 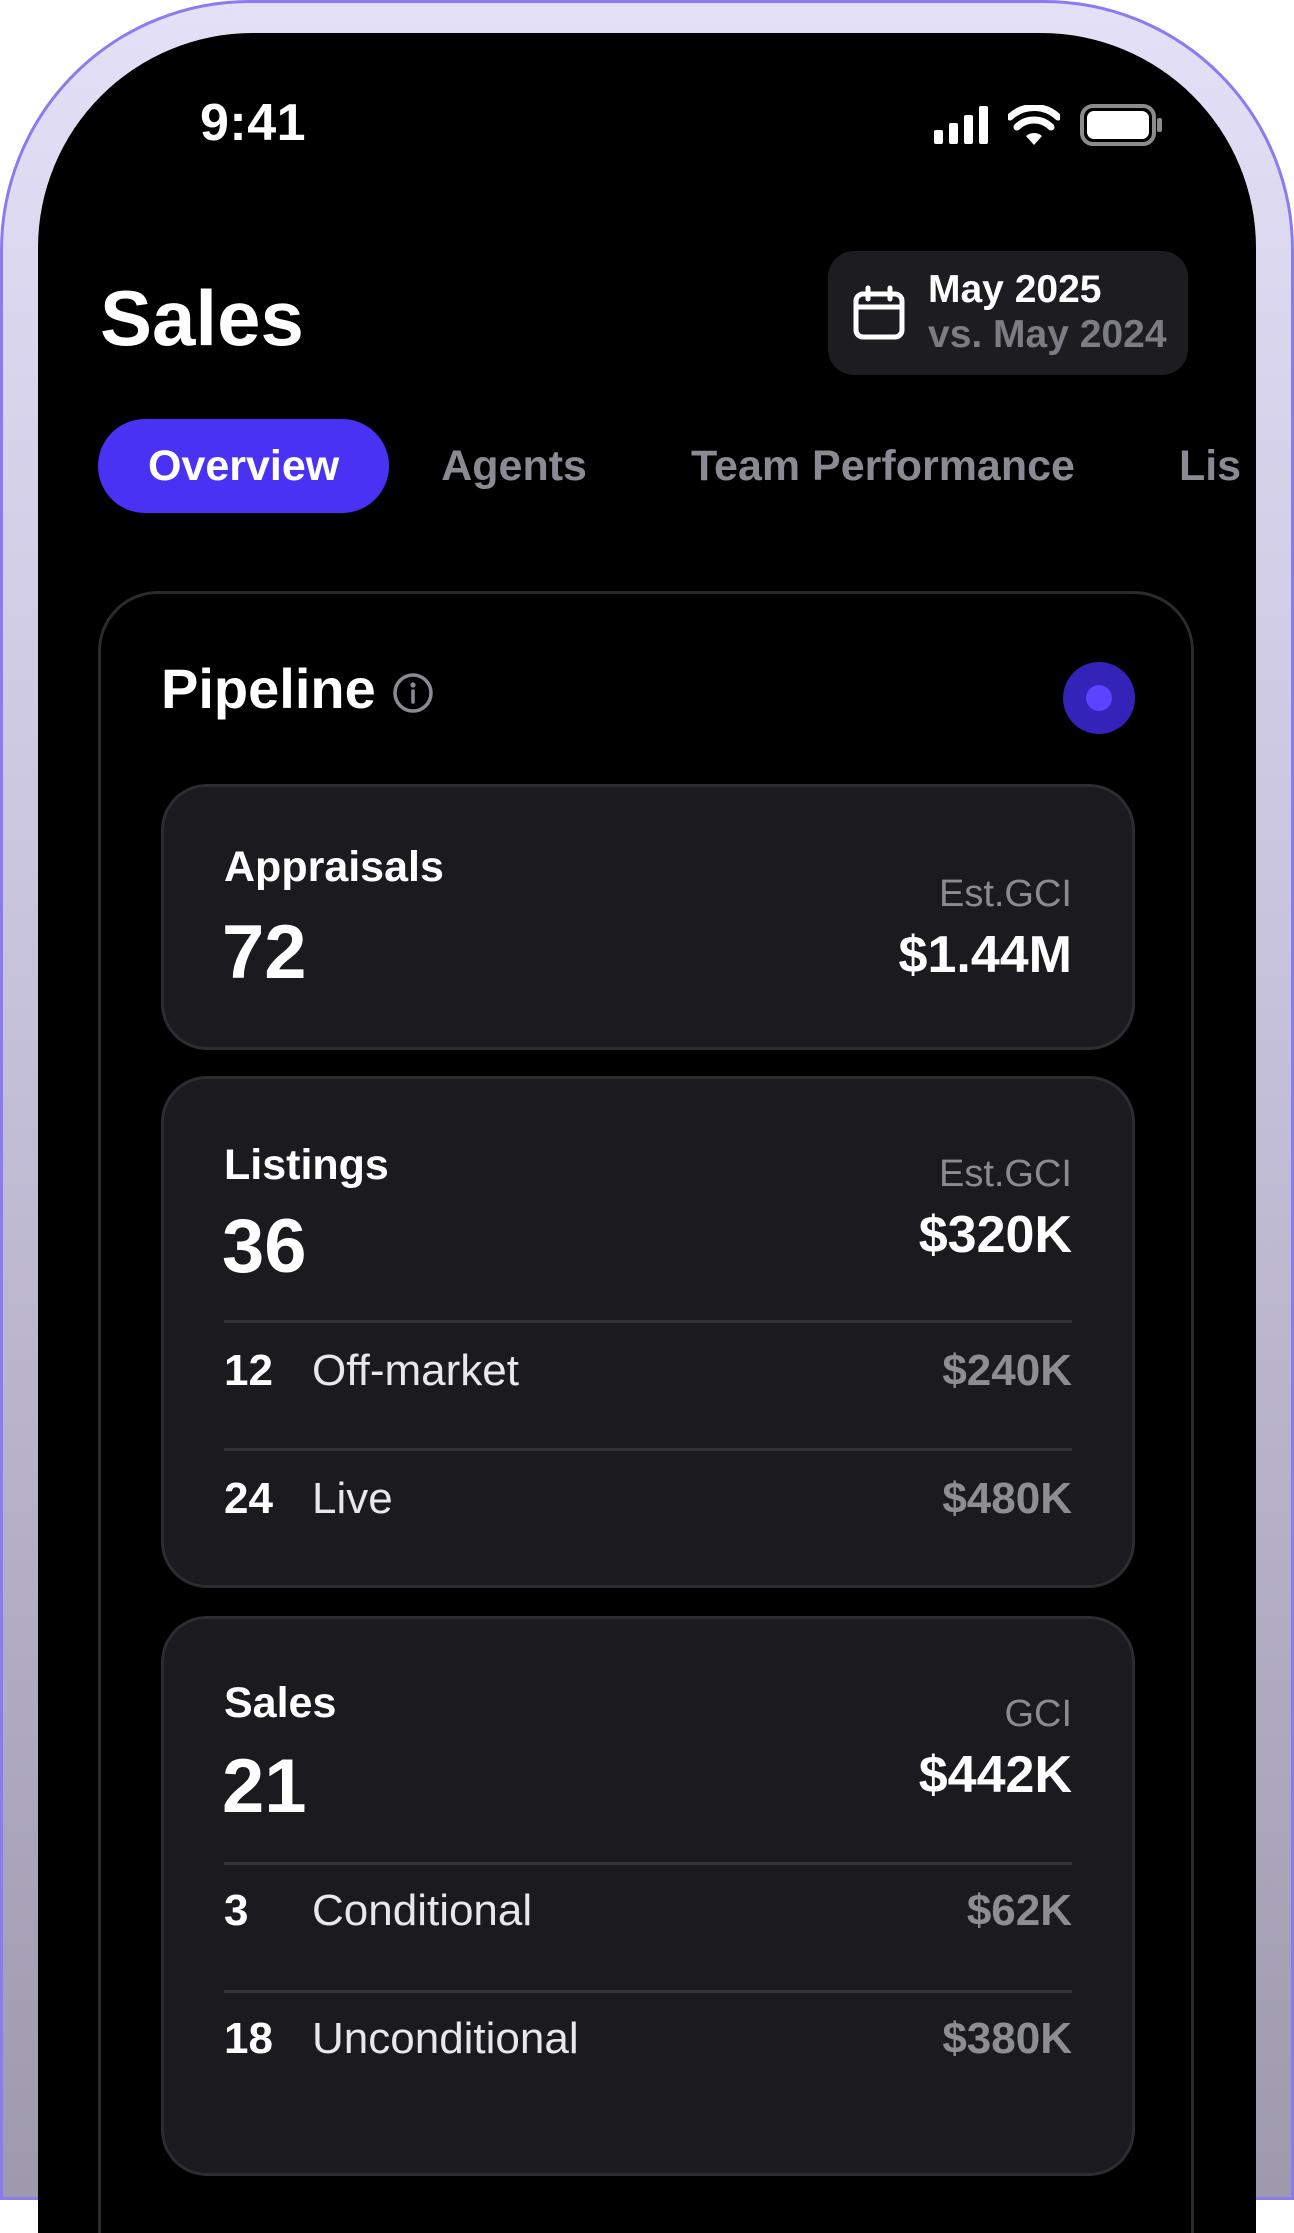 What do you see at coordinates (1038, 1714) in the screenshot?
I see `sales-gci-label: GCI` at bounding box center [1038, 1714].